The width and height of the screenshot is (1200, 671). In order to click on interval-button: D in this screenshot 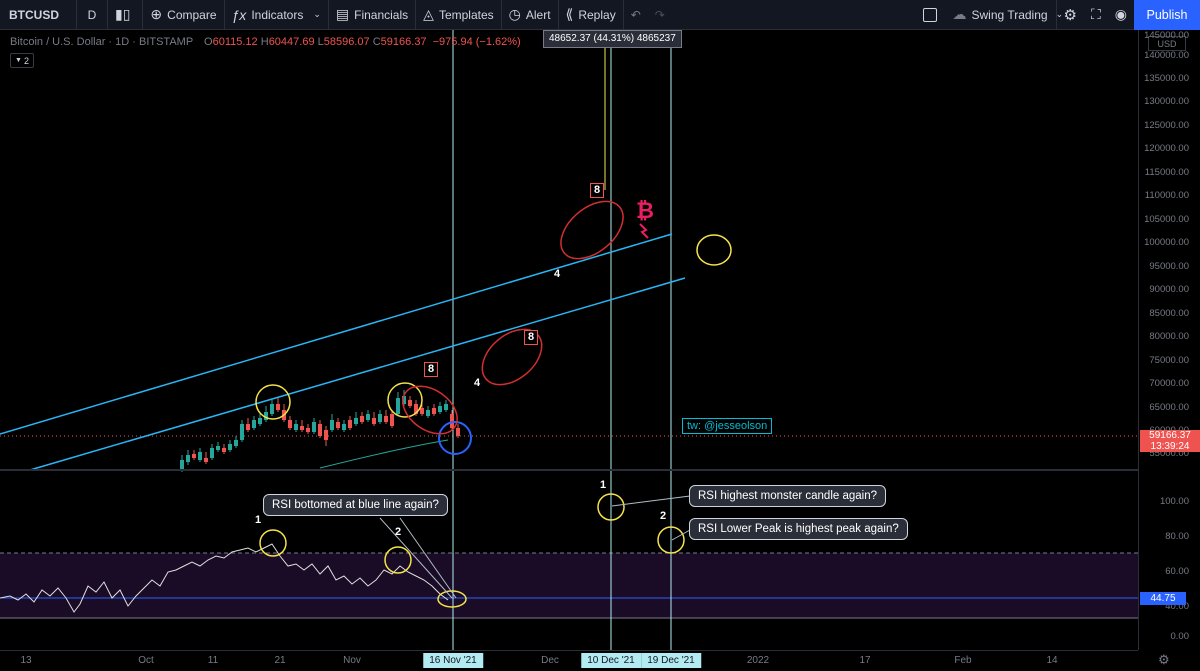, I will do `click(92, 14)`.